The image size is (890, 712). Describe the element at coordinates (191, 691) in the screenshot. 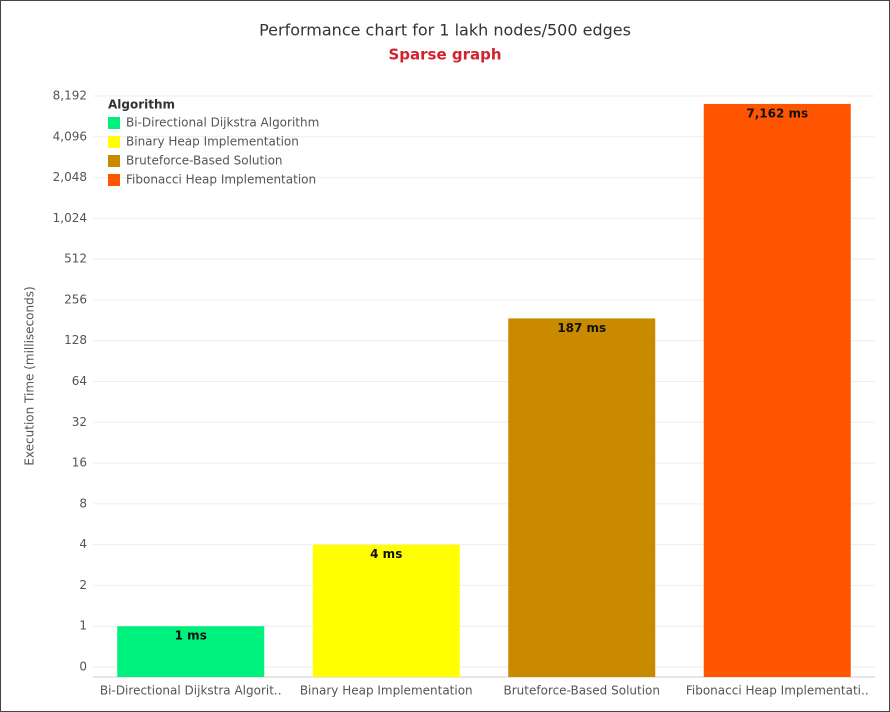

I see `x-tick-label: Bi-Directional Dijkstra Algorit..` at that location.